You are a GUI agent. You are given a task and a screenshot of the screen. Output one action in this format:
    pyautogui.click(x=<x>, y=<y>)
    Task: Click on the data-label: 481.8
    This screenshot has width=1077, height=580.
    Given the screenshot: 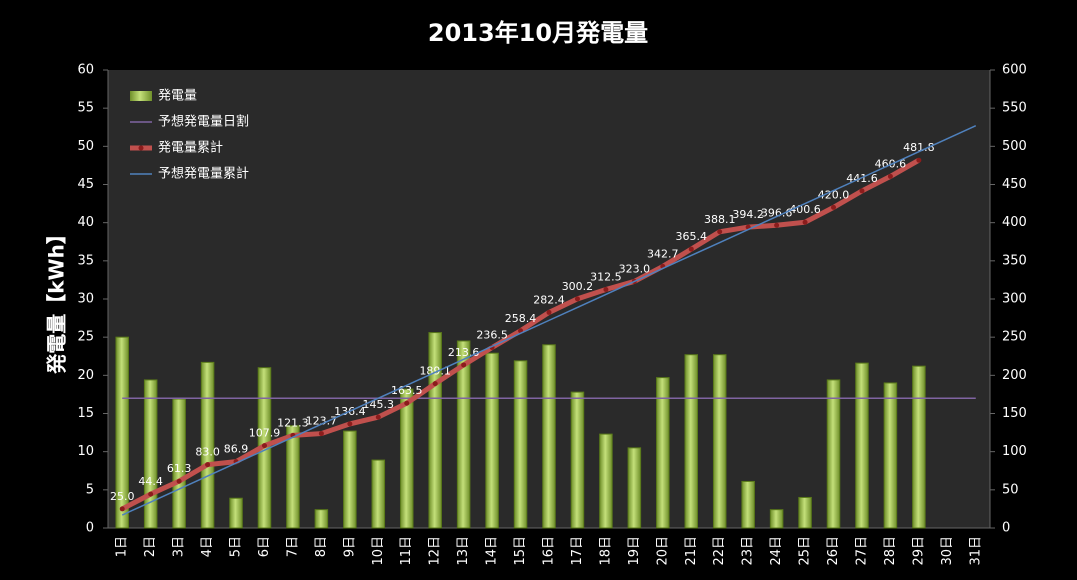 What is the action you would take?
    pyautogui.click(x=919, y=147)
    